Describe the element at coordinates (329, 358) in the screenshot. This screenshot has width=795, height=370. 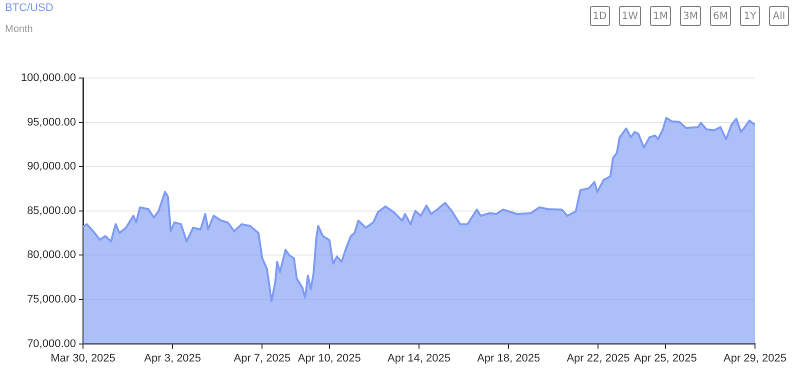
I see `x-tick-label: Apr 10, 2025` at that location.